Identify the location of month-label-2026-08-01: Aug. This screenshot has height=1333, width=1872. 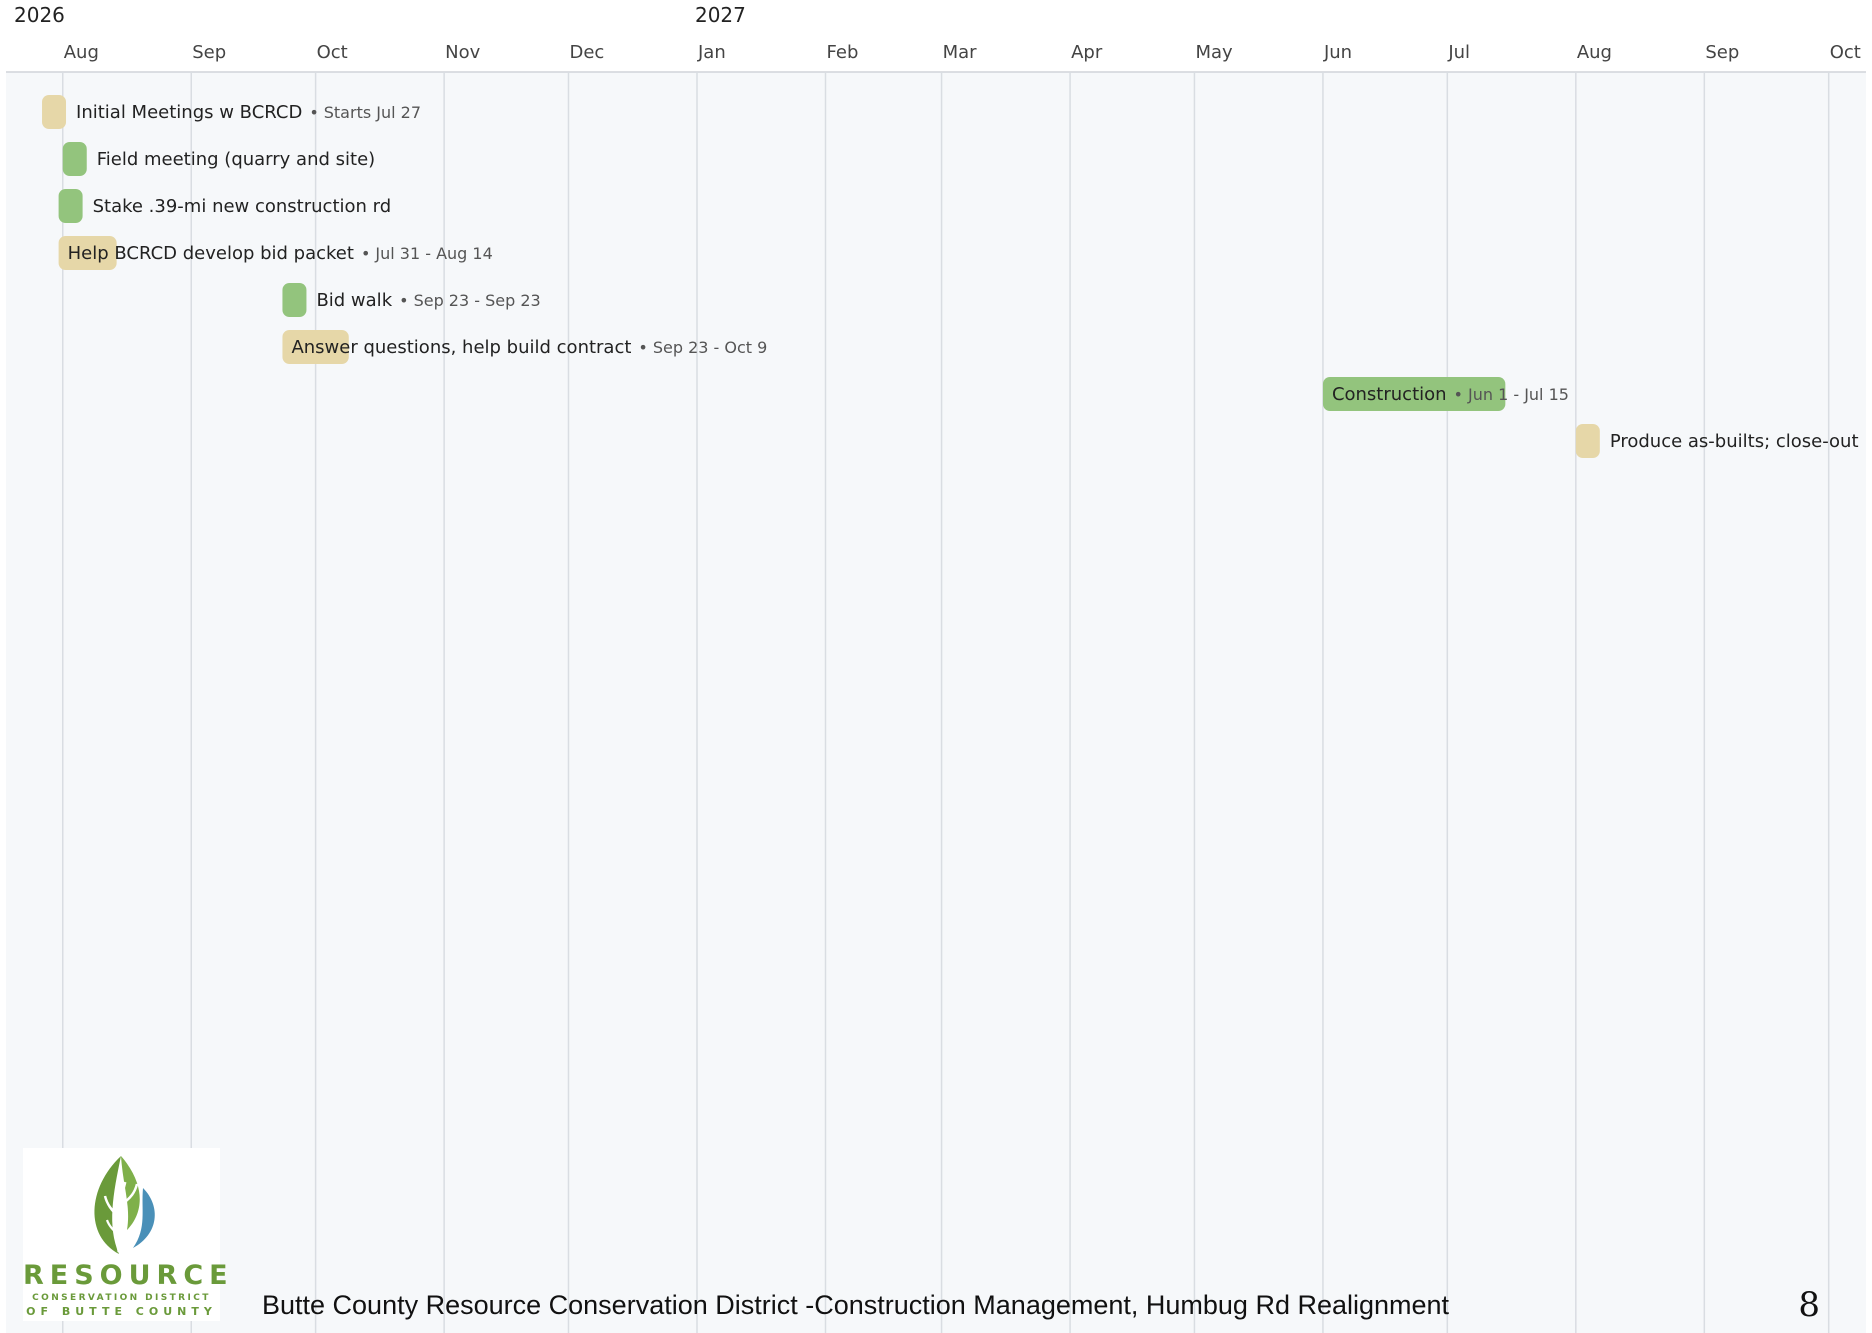
(81, 52).